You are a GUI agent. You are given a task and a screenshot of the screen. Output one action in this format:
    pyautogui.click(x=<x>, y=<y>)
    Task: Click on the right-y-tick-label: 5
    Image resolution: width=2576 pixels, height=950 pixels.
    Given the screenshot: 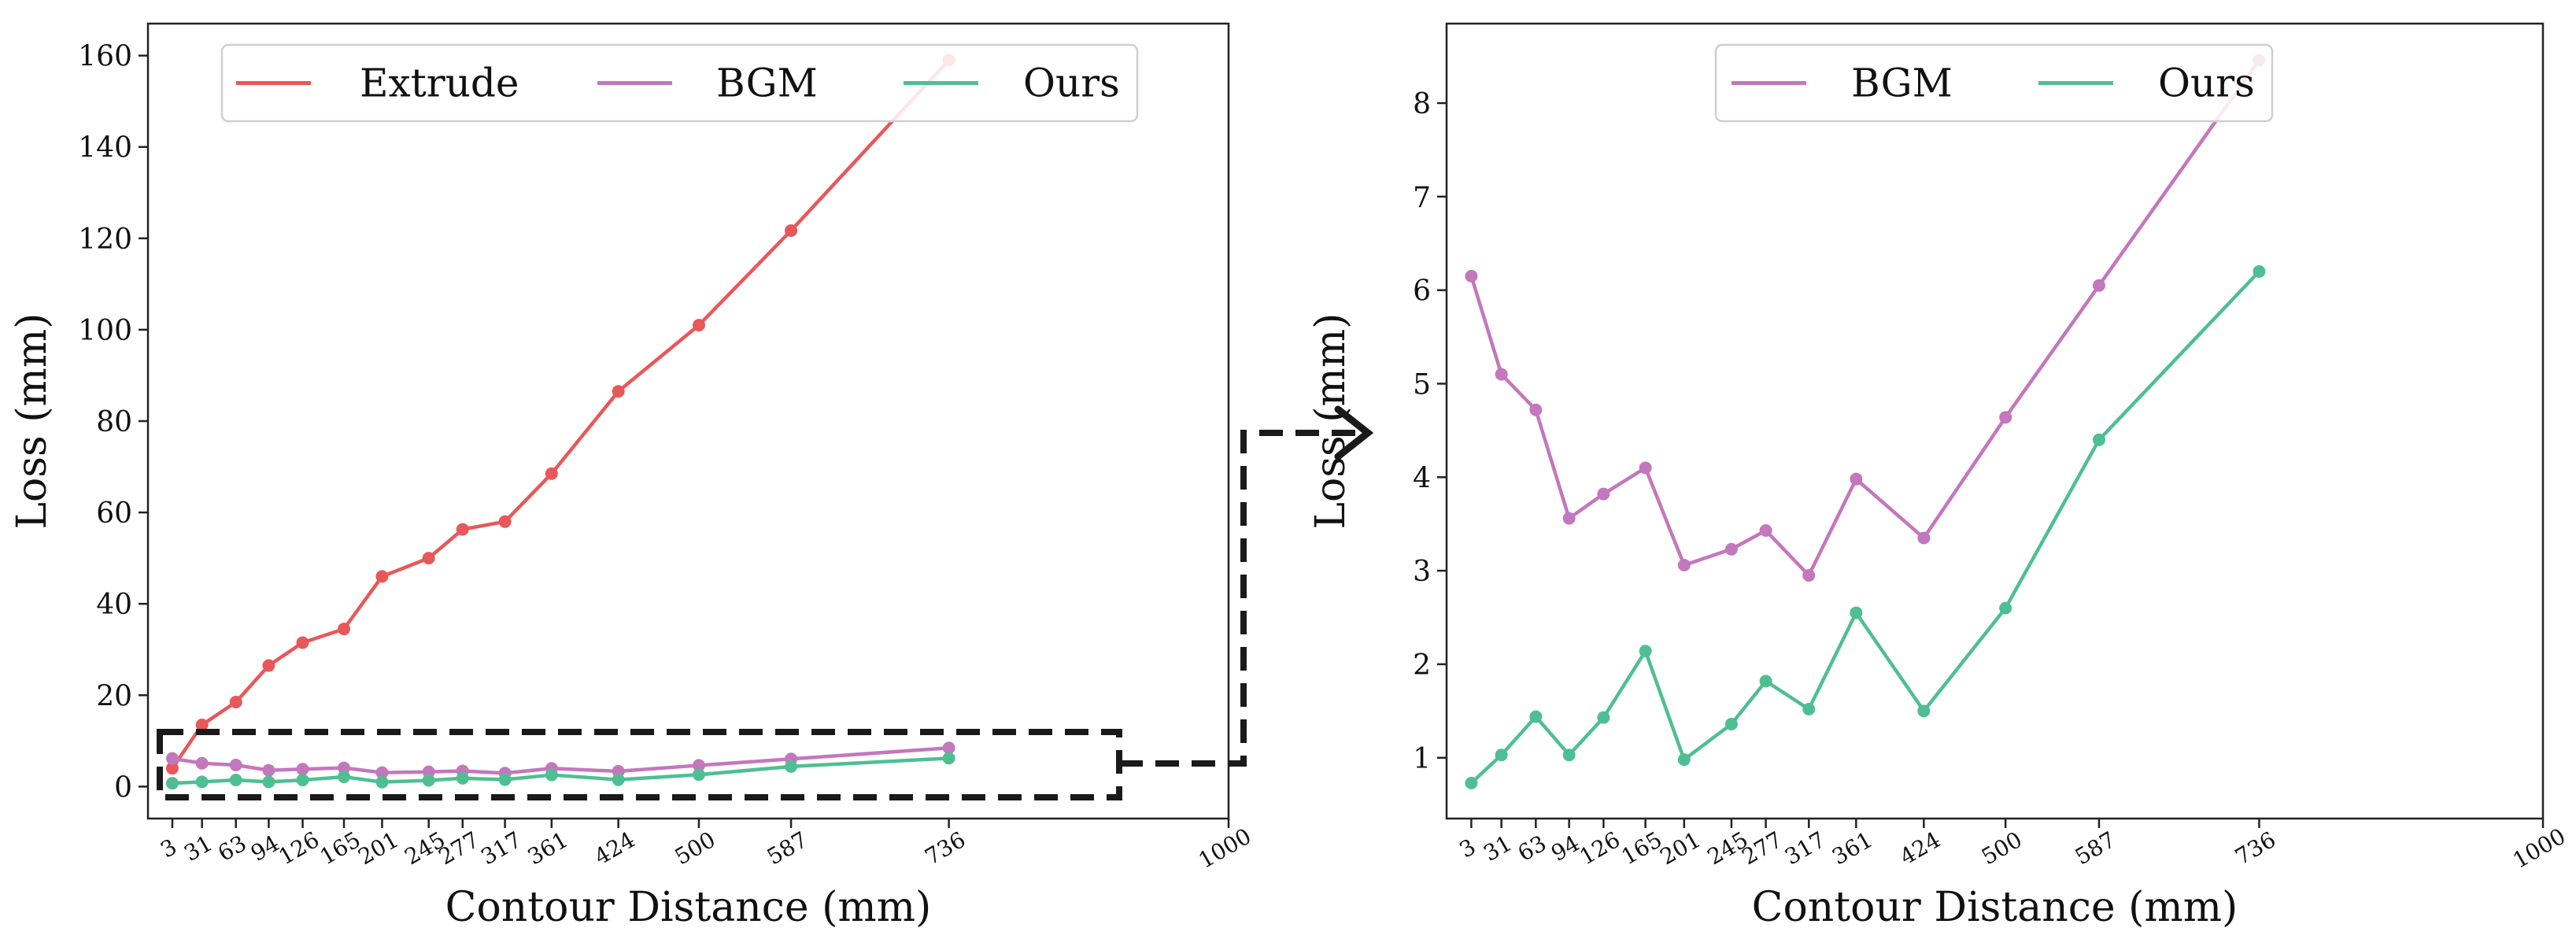 What is the action you would take?
    pyautogui.click(x=1422, y=384)
    